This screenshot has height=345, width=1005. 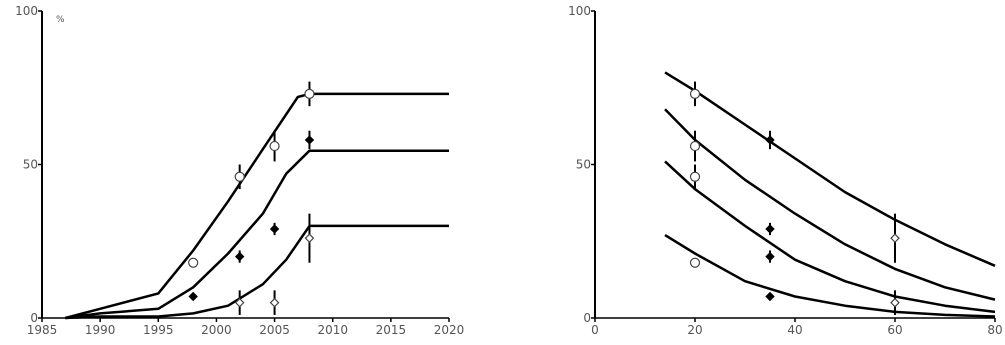 I want to click on left-x-tick-label: 2015, so click(x=391, y=330).